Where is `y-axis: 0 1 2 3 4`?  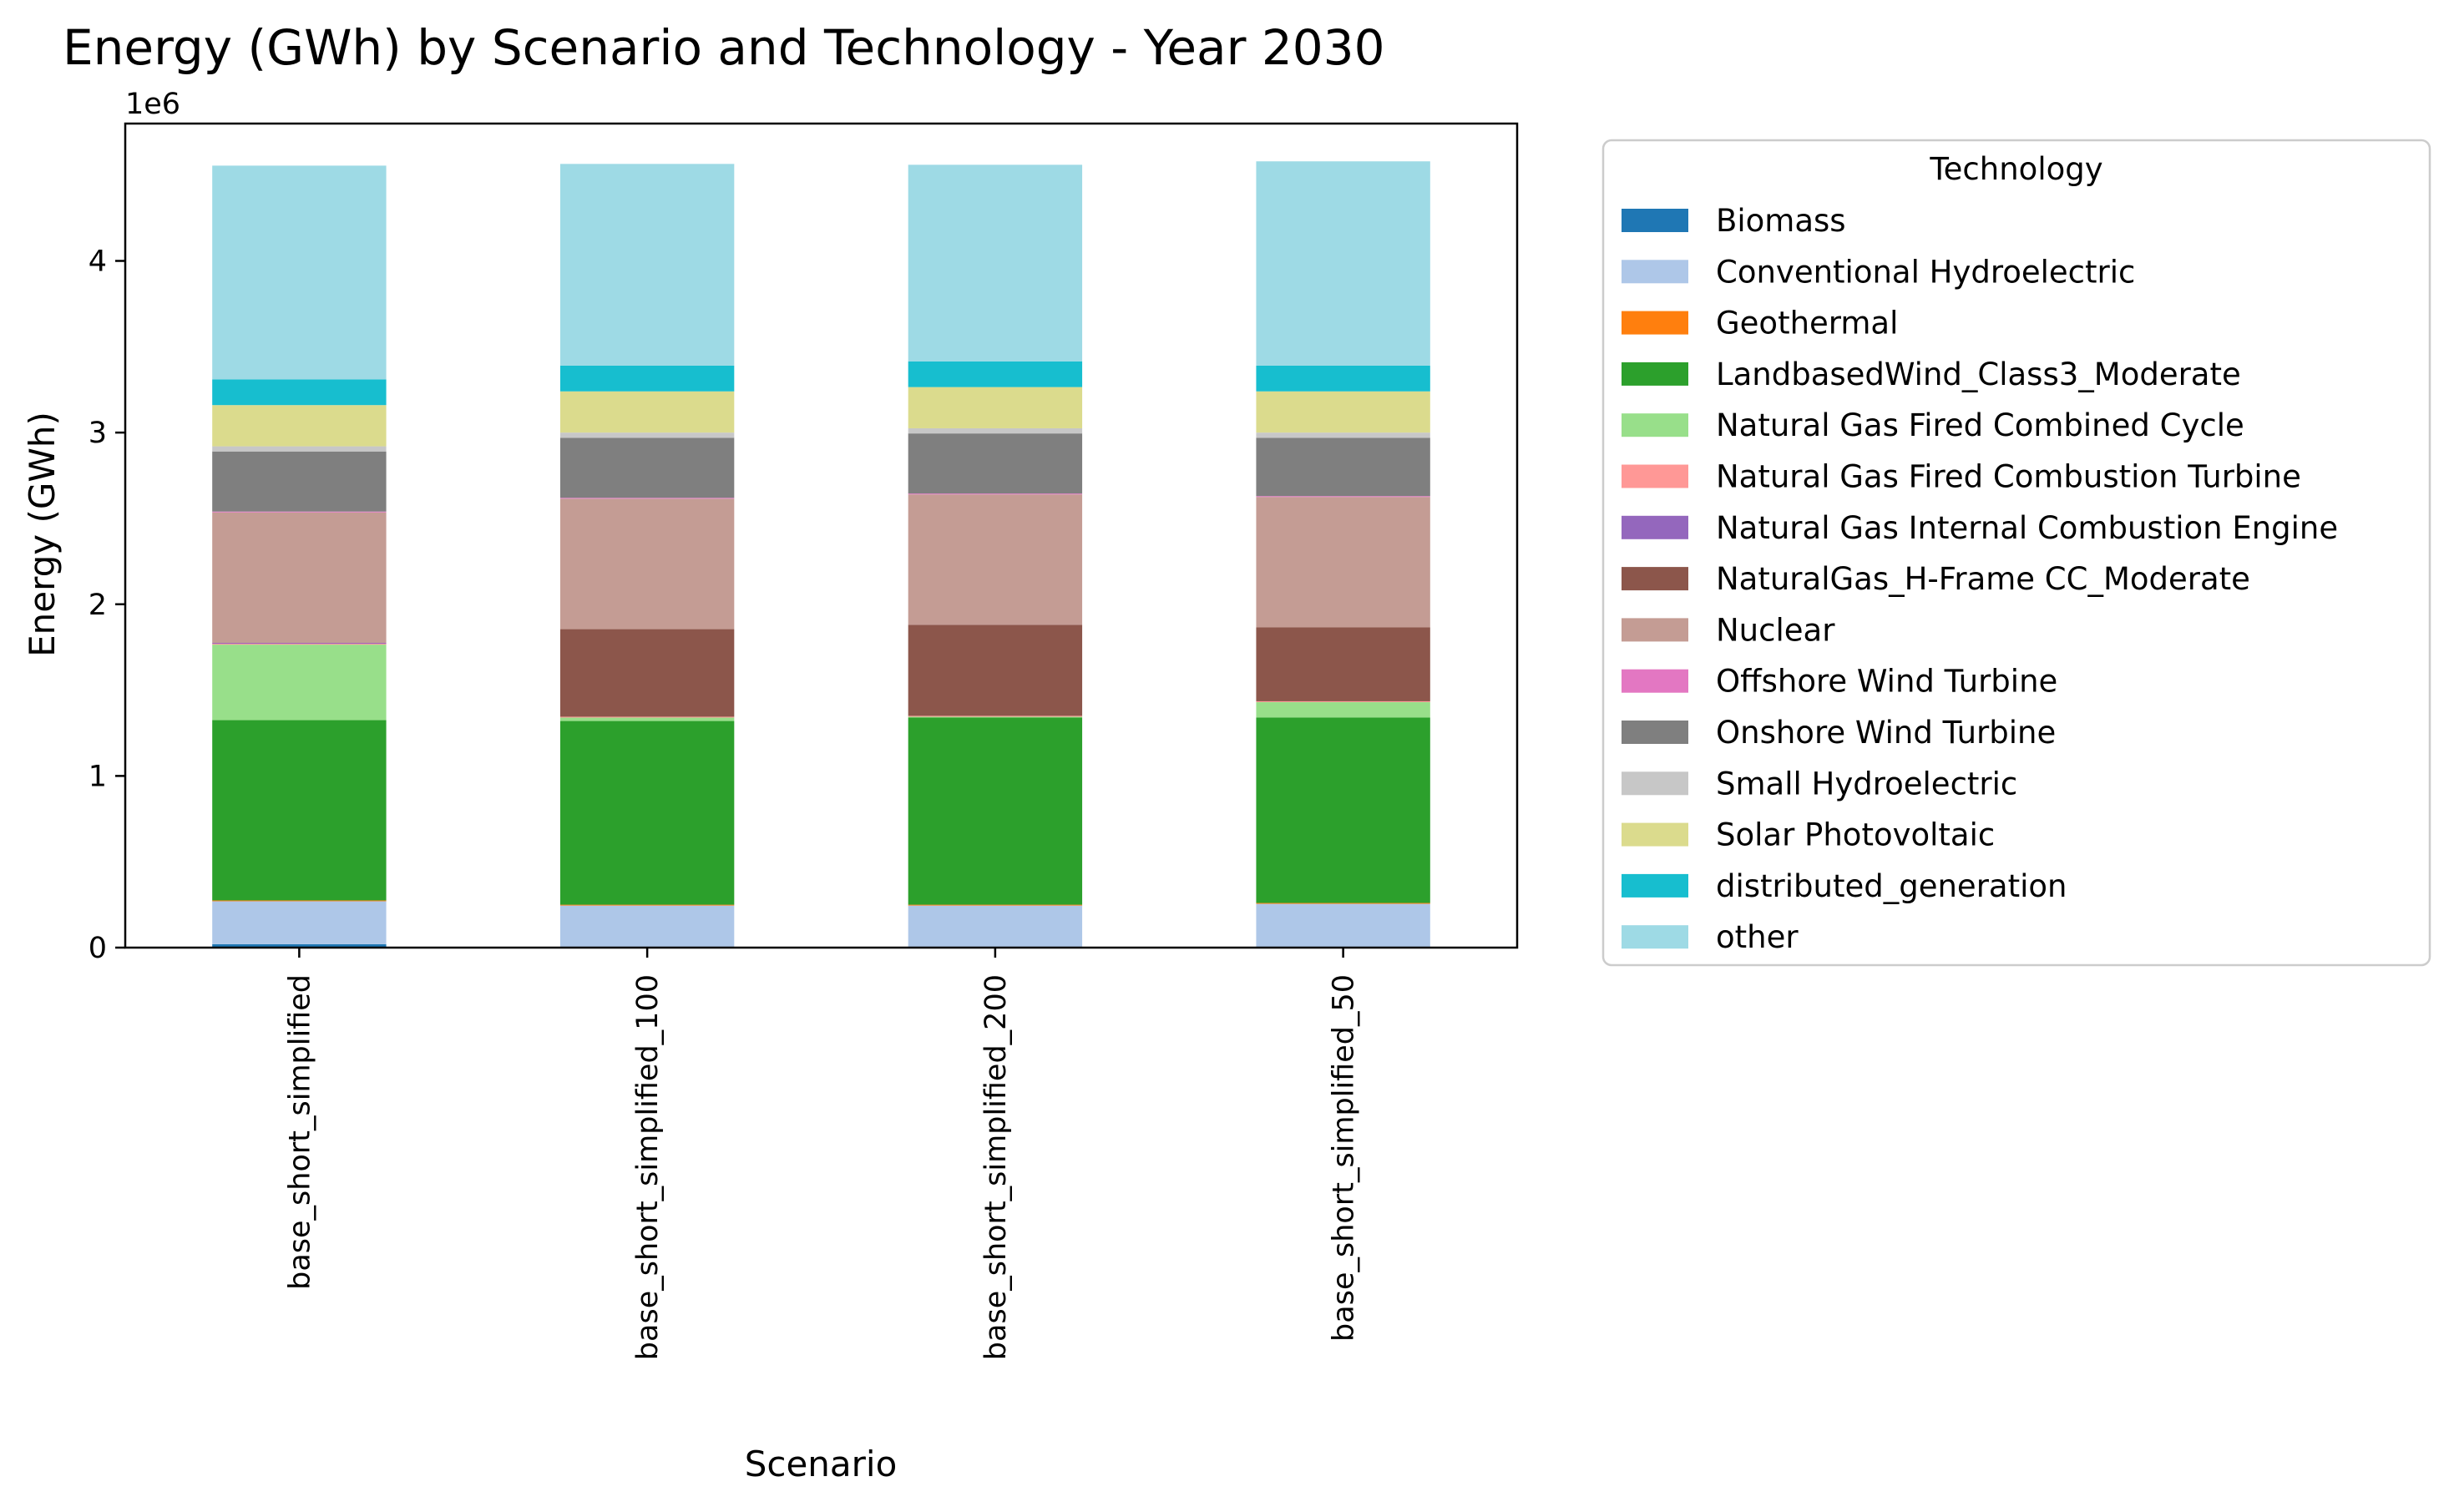
y-axis: 0 1 2 3 4 is located at coordinates (107, 605).